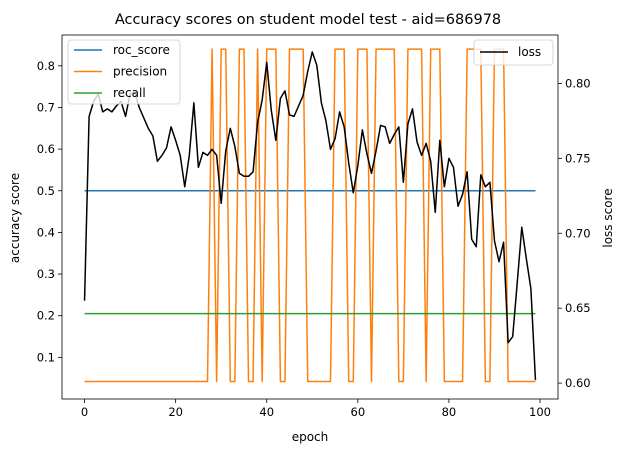 This screenshot has width=627, height=455. I want to click on y-tick-label-left: 0.6, so click(46, 149).